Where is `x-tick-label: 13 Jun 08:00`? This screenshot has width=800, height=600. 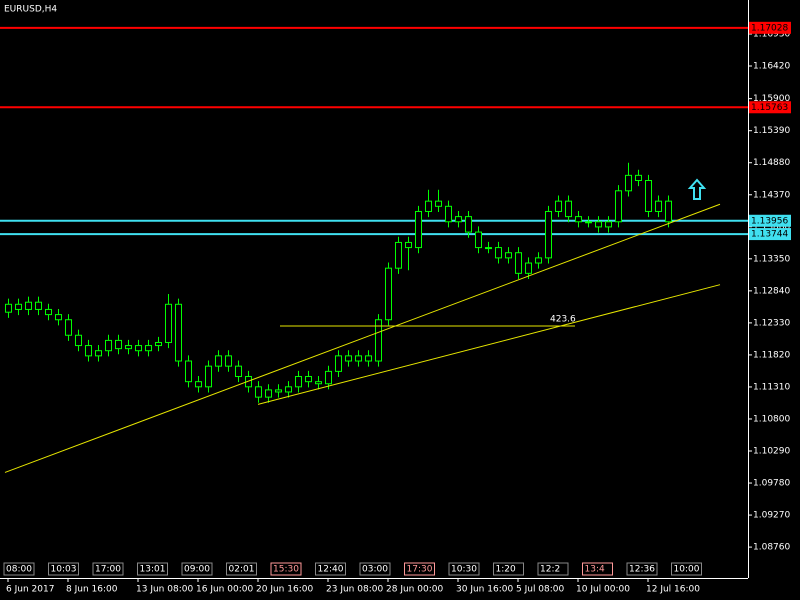 x-tick-label: 13 Jun 08:00 is located at coordinates (164, 590).